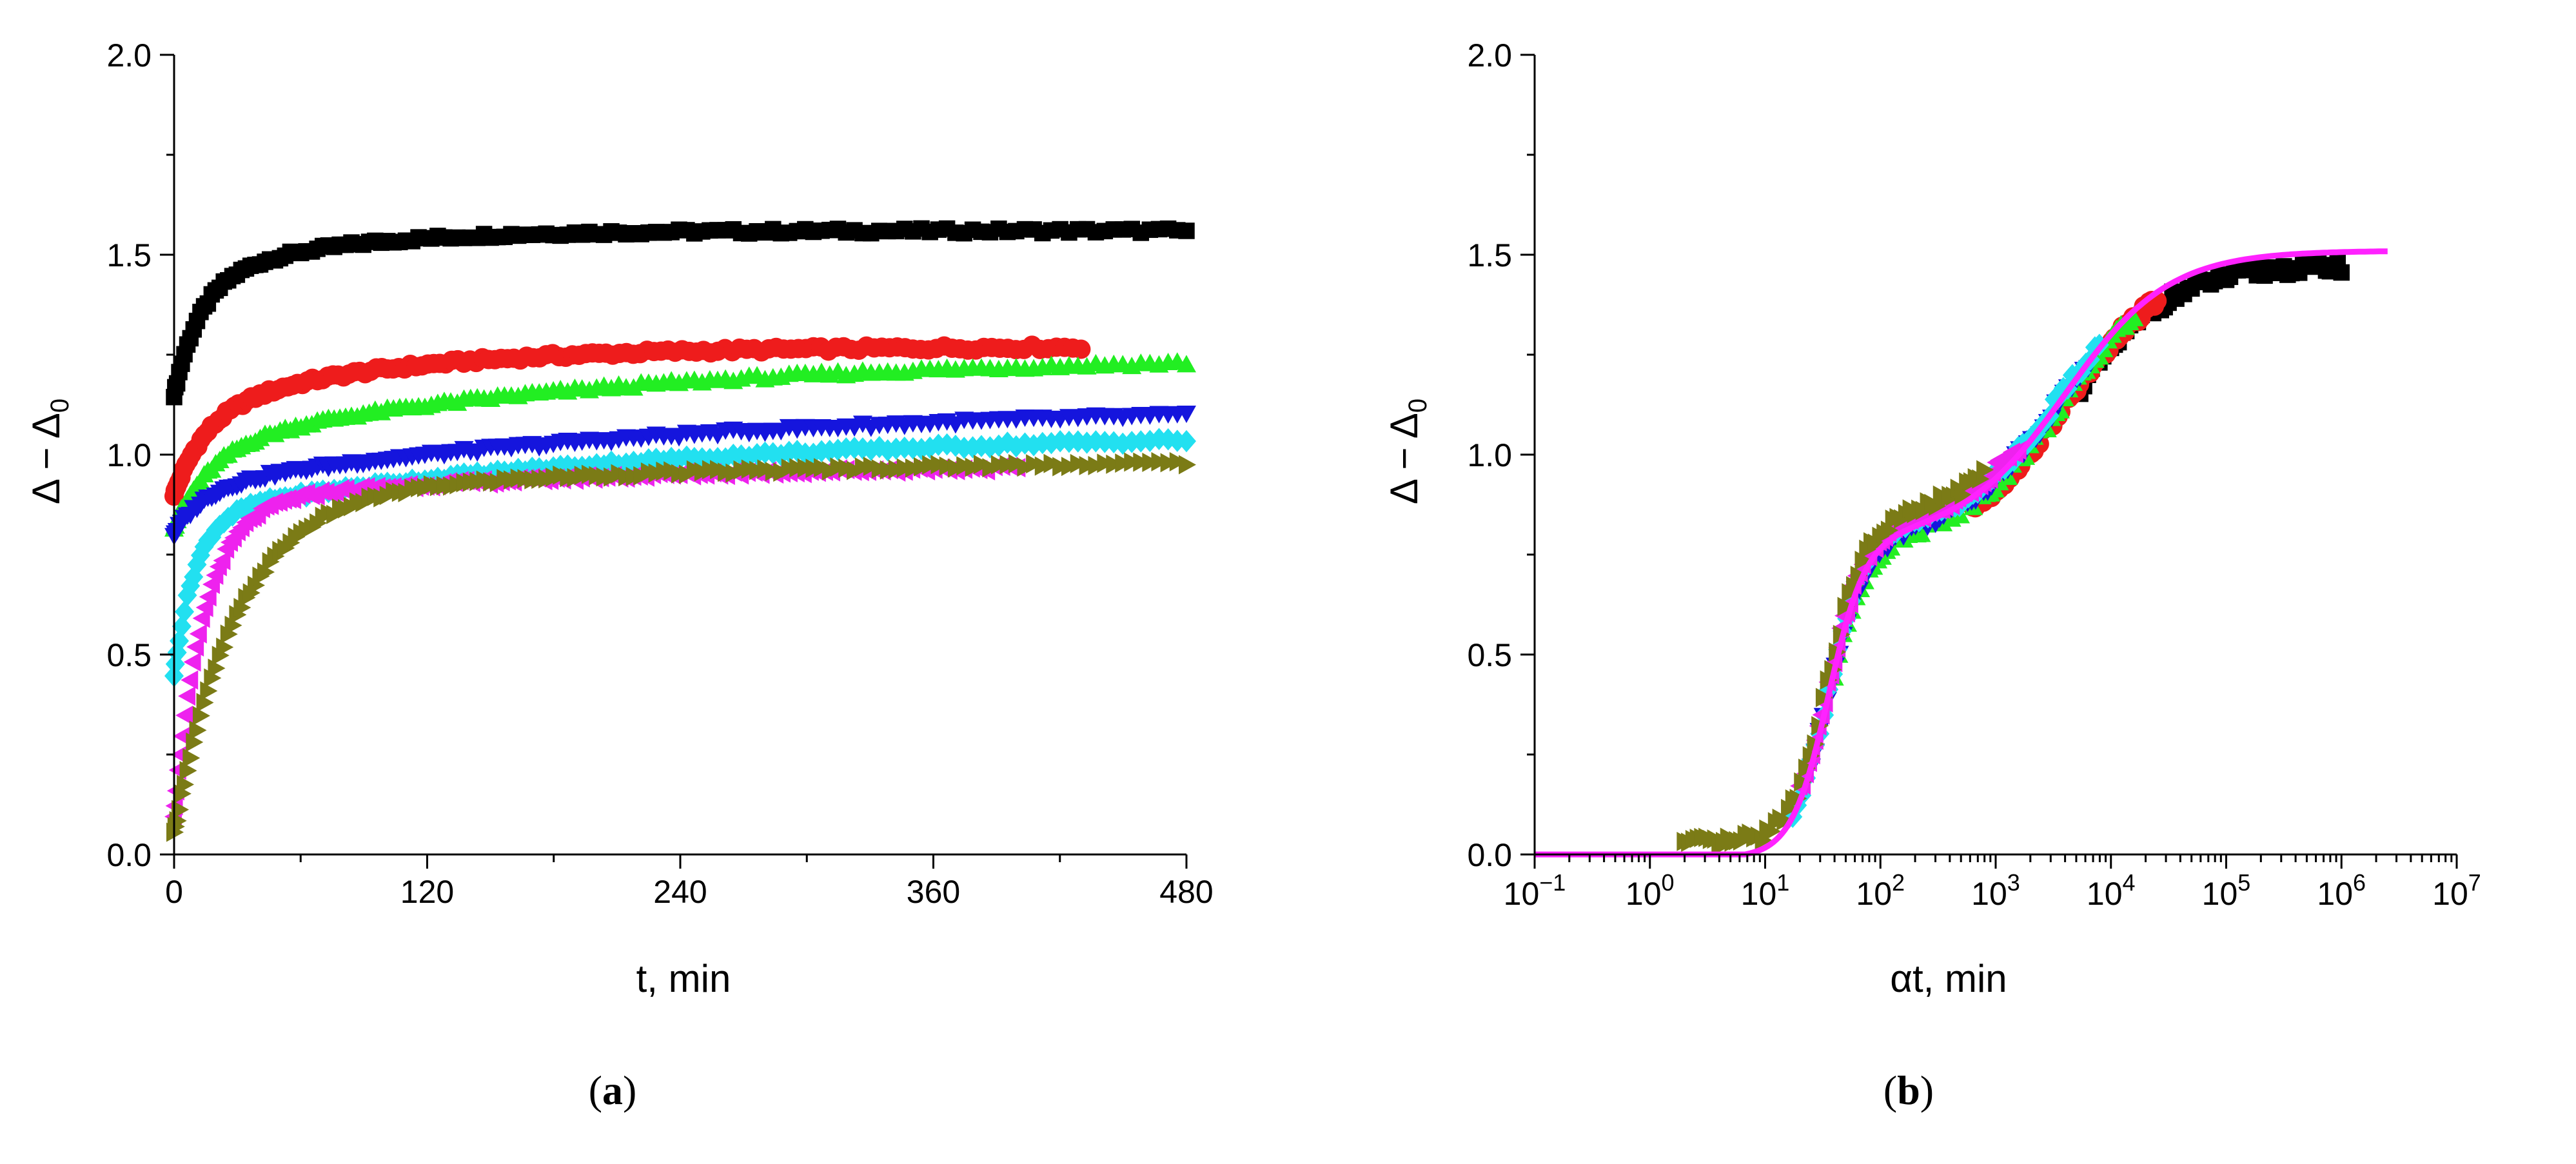  What do you see at coordinates (1489, 255) in the screenshot?
I see `panel-b-y-tick-label: 1.5` at bounding box center [1489, 255].